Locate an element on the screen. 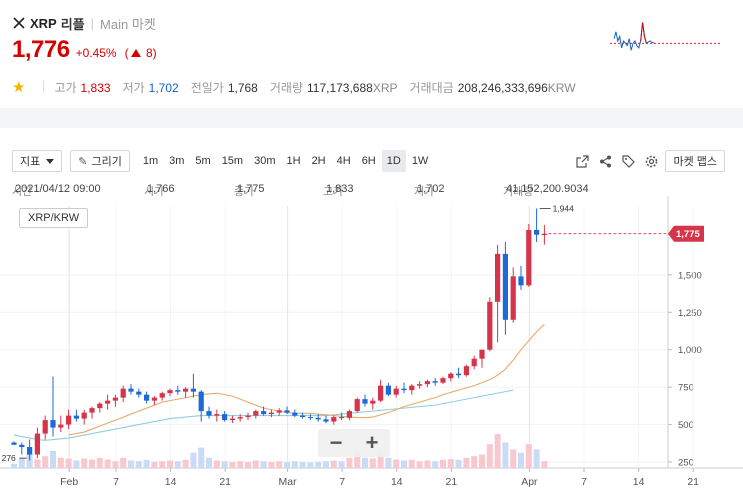 The image size is (743, 490). interval-1m: 1m is located at coordinates (150, 161).